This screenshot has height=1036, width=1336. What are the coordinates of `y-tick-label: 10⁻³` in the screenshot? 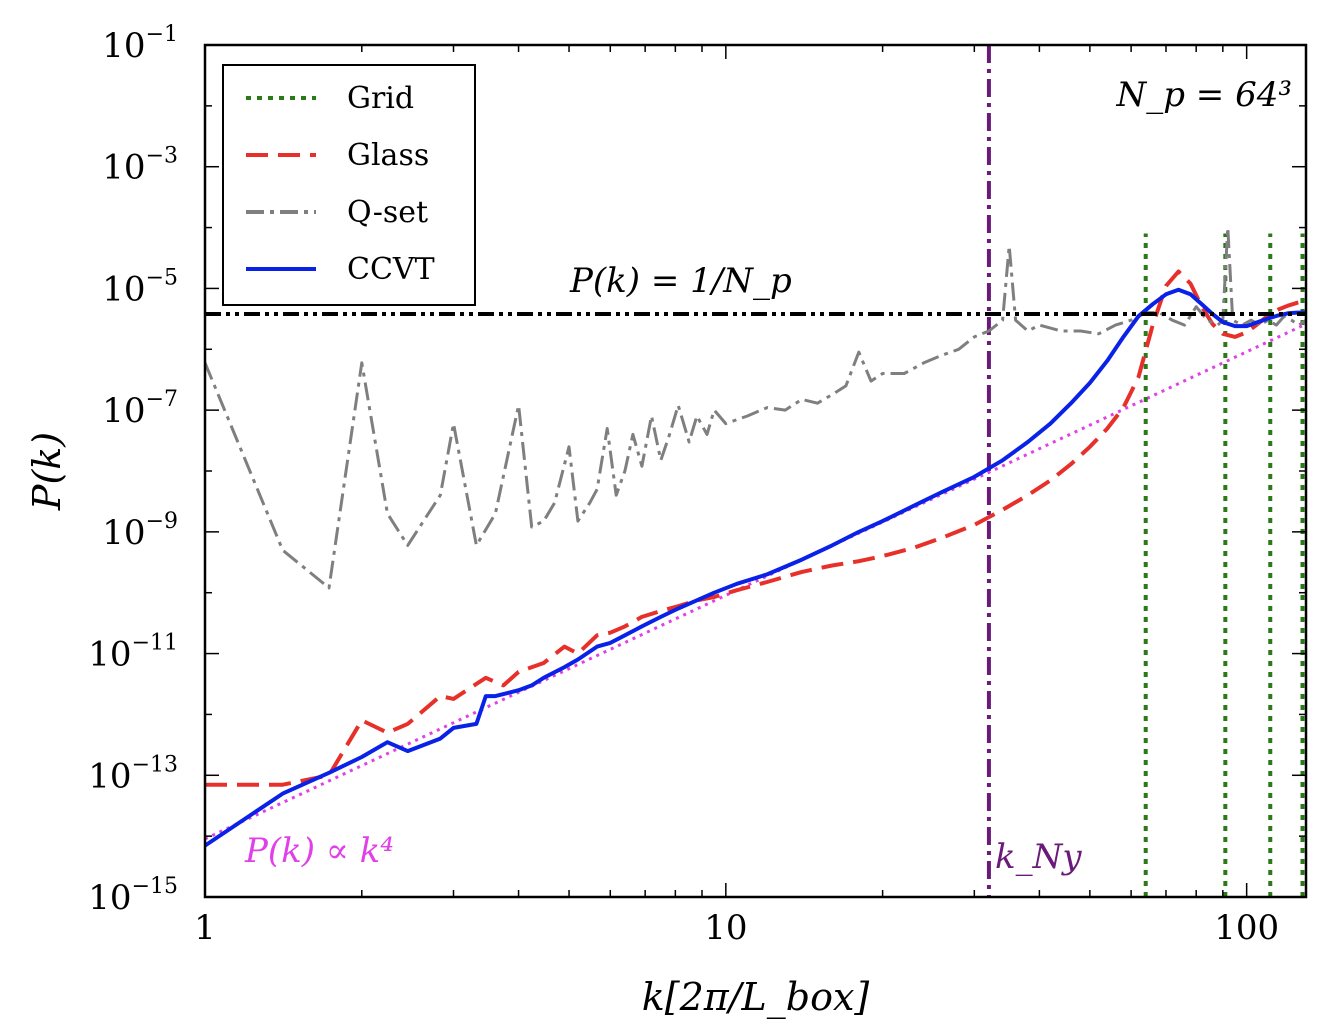 It's located at (140, 166).